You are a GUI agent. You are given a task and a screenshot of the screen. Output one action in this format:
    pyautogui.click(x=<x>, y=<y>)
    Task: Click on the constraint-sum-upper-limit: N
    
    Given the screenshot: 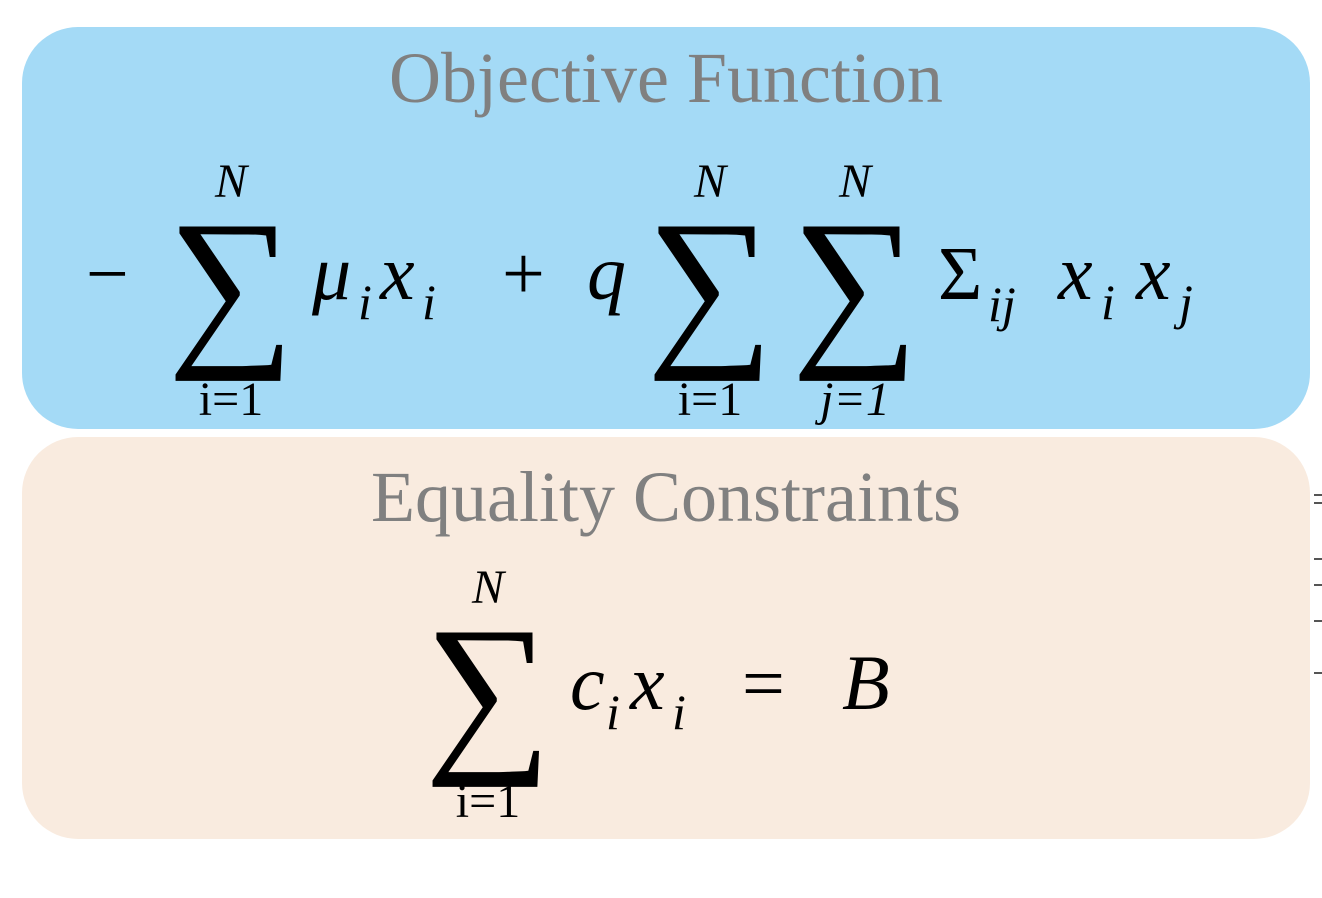 What is the action you would take?
    pyautogui.click(x=489, y=587)
    